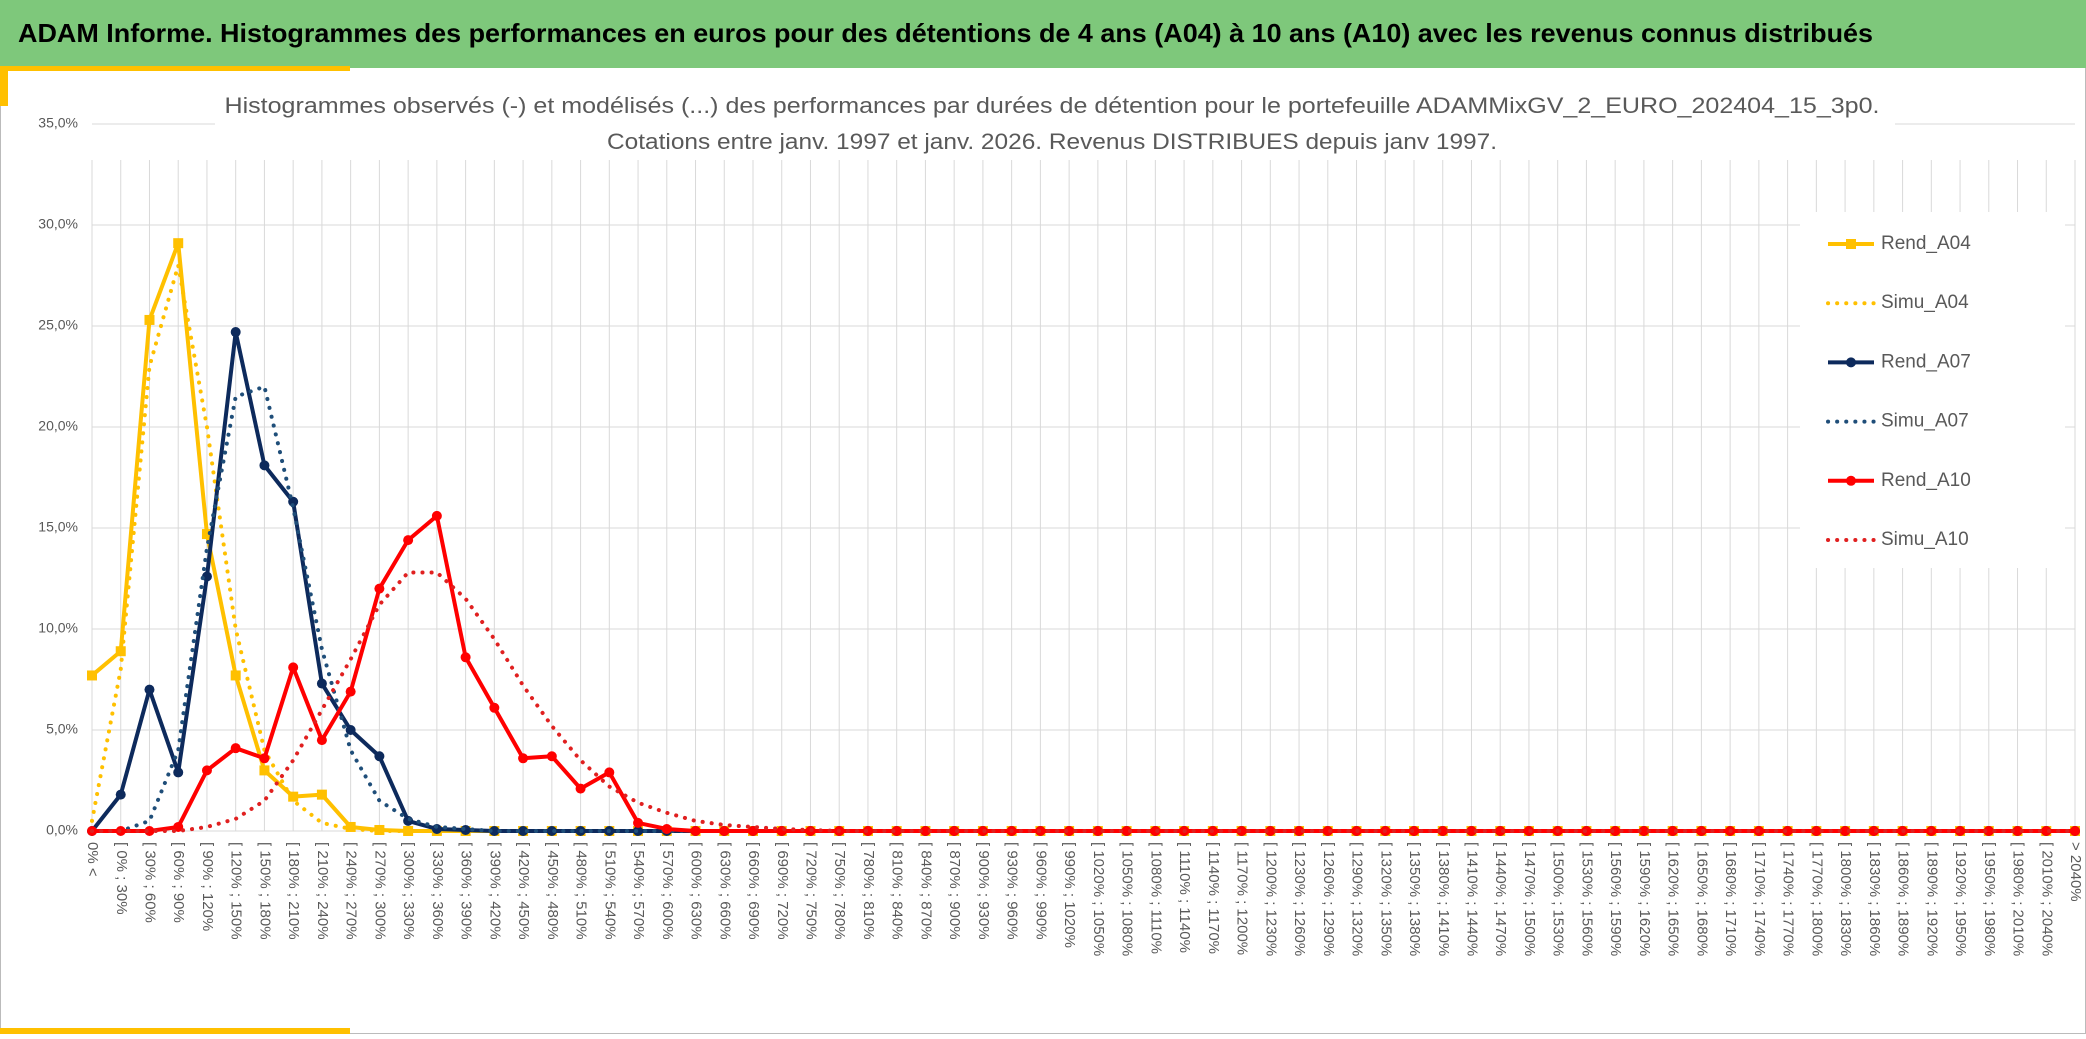 The width and height of the screenshot is (2086, 1039). Describe the element at coordinates (1299, 899) in the screenshot. I see `x-tick-label: [ 1230% ; 1260%` at that location.